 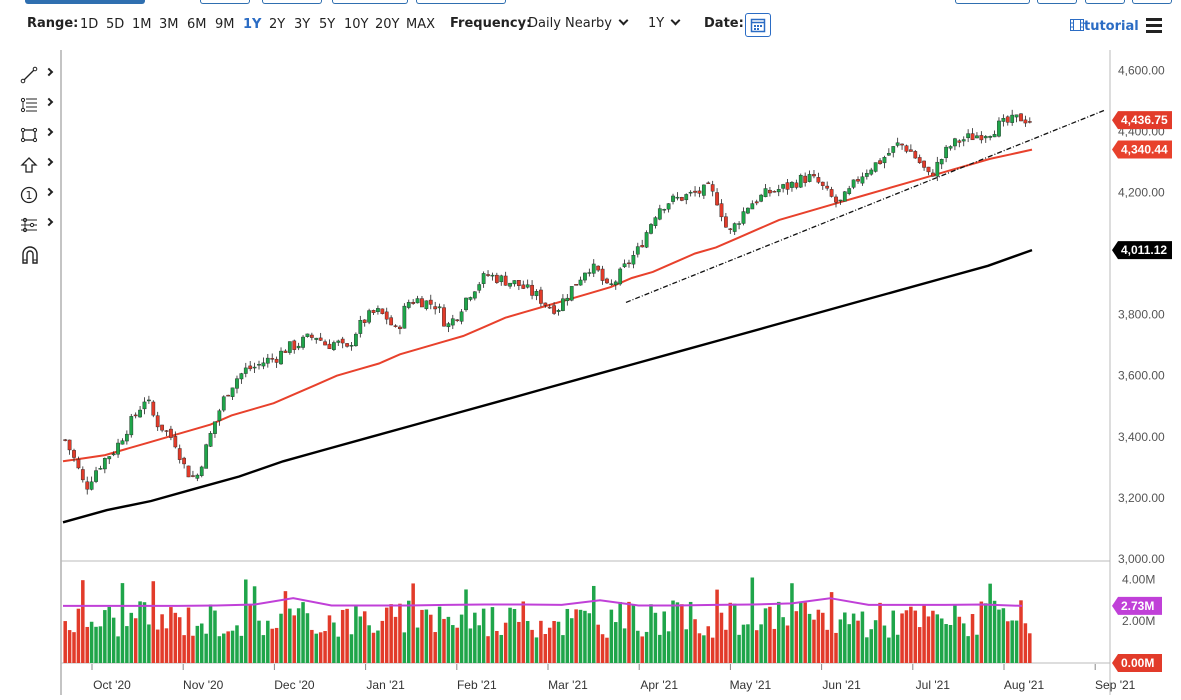 I want to click on range-20y: 20Y, so click(x=387, y=24).